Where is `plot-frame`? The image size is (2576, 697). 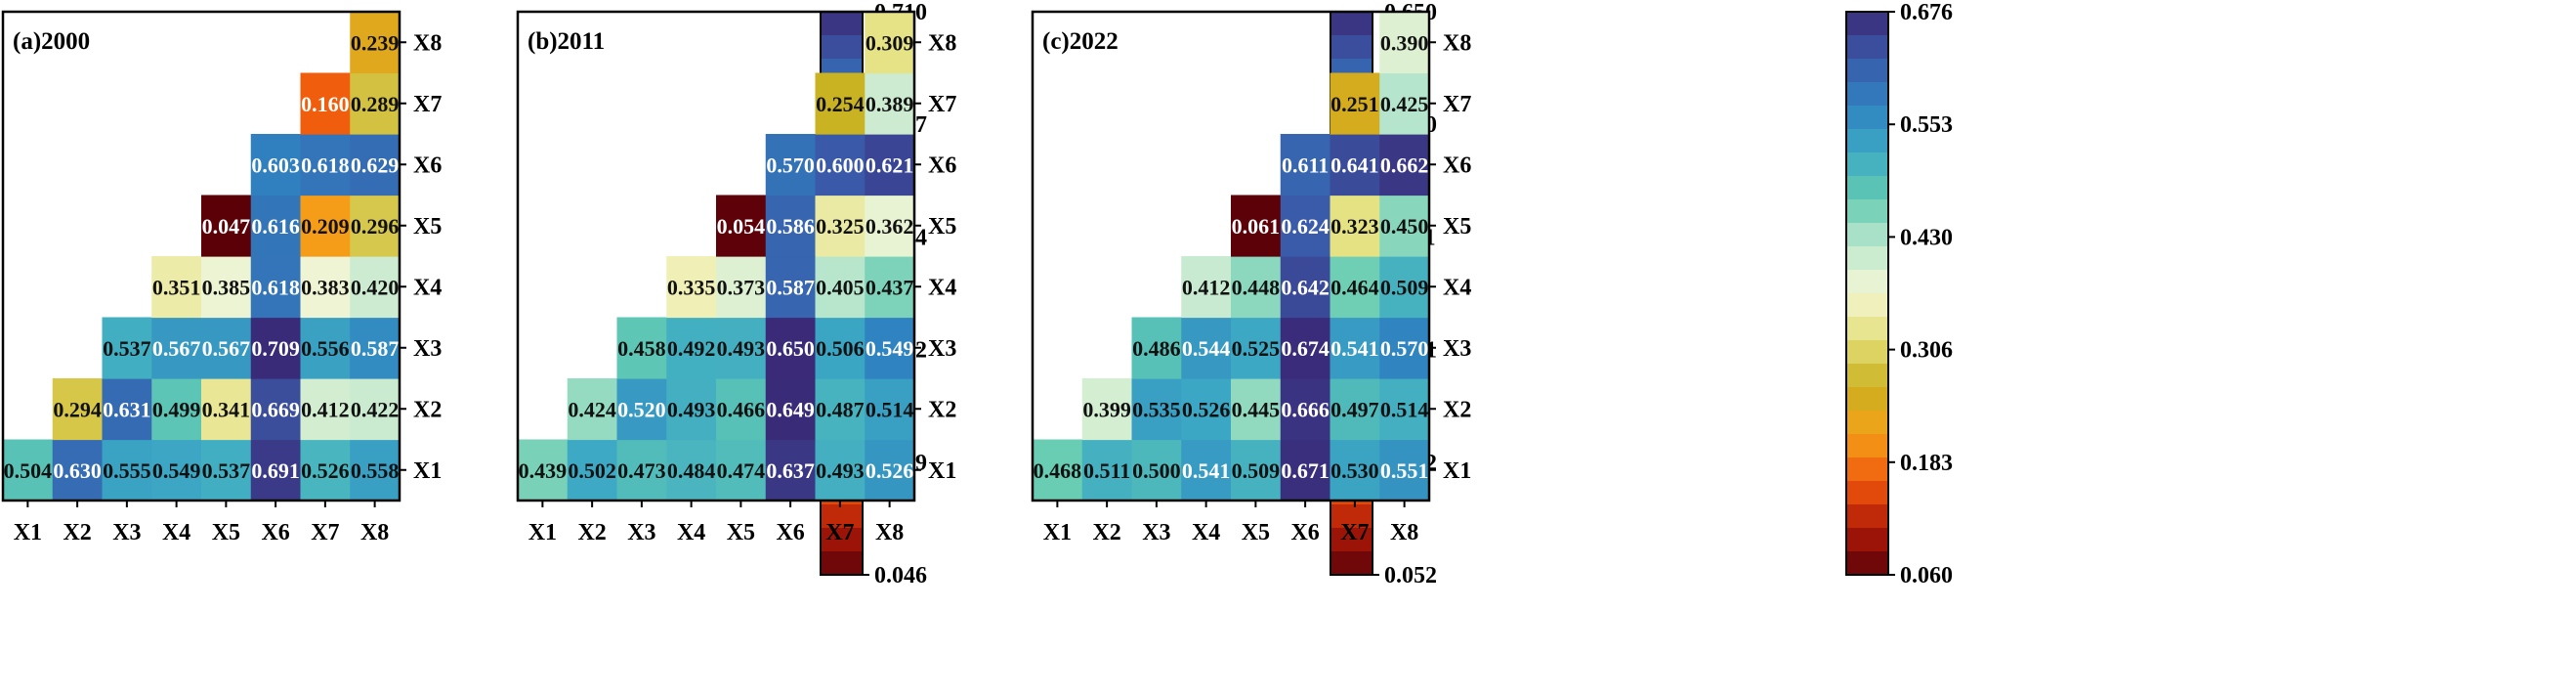 plot-frame is located at coordinates (716, 256).